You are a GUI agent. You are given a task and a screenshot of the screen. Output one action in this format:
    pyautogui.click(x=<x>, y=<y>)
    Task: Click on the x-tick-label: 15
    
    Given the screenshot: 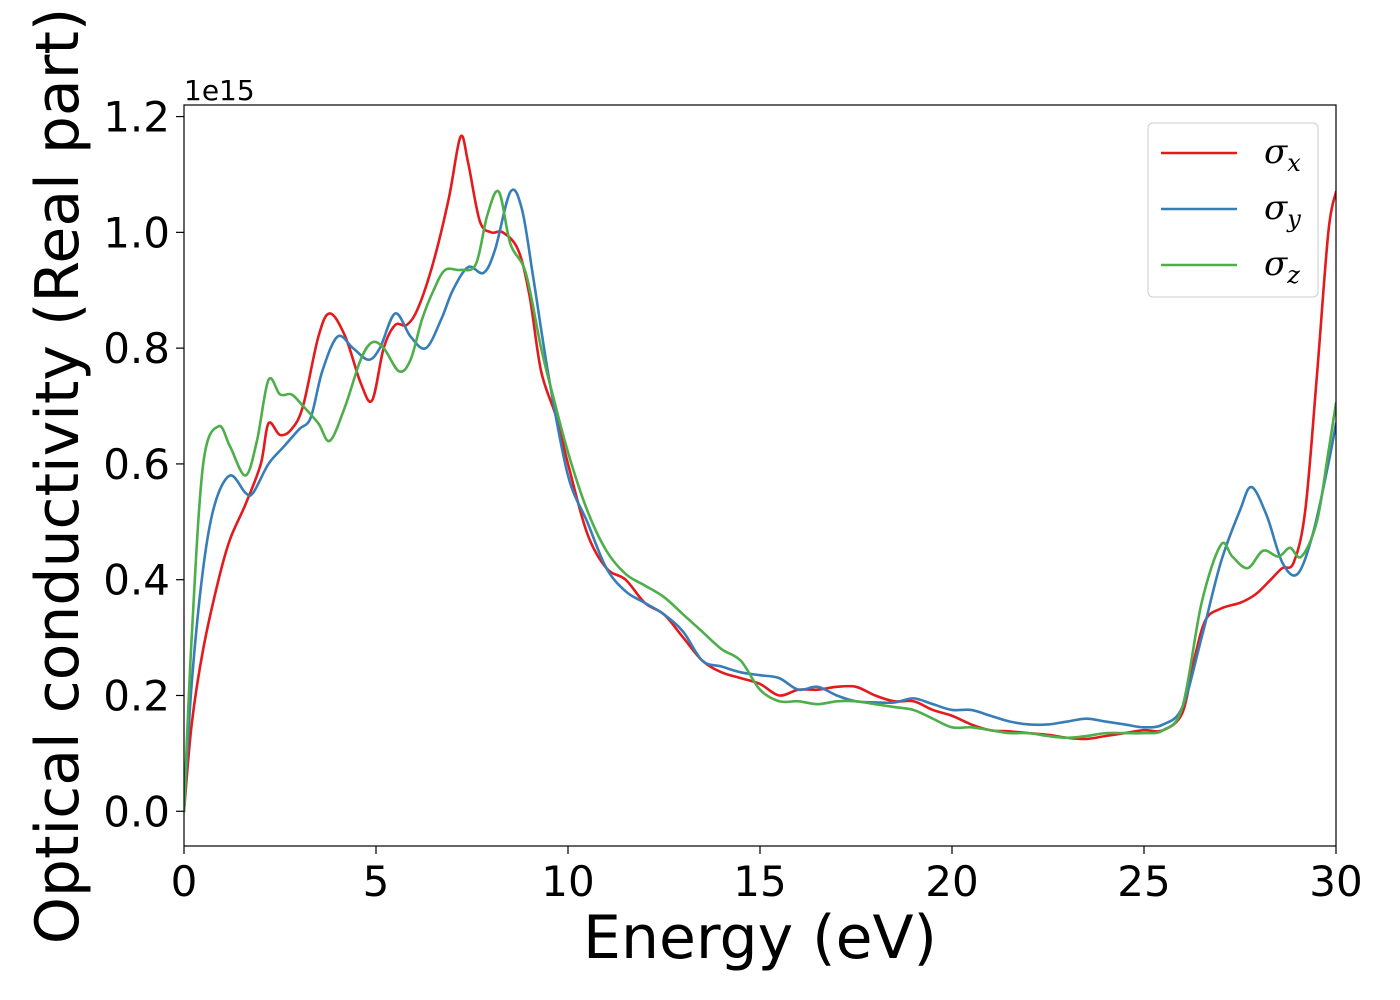 What is the action you would take?
    pyautogui.click(x=759, y=881)
    